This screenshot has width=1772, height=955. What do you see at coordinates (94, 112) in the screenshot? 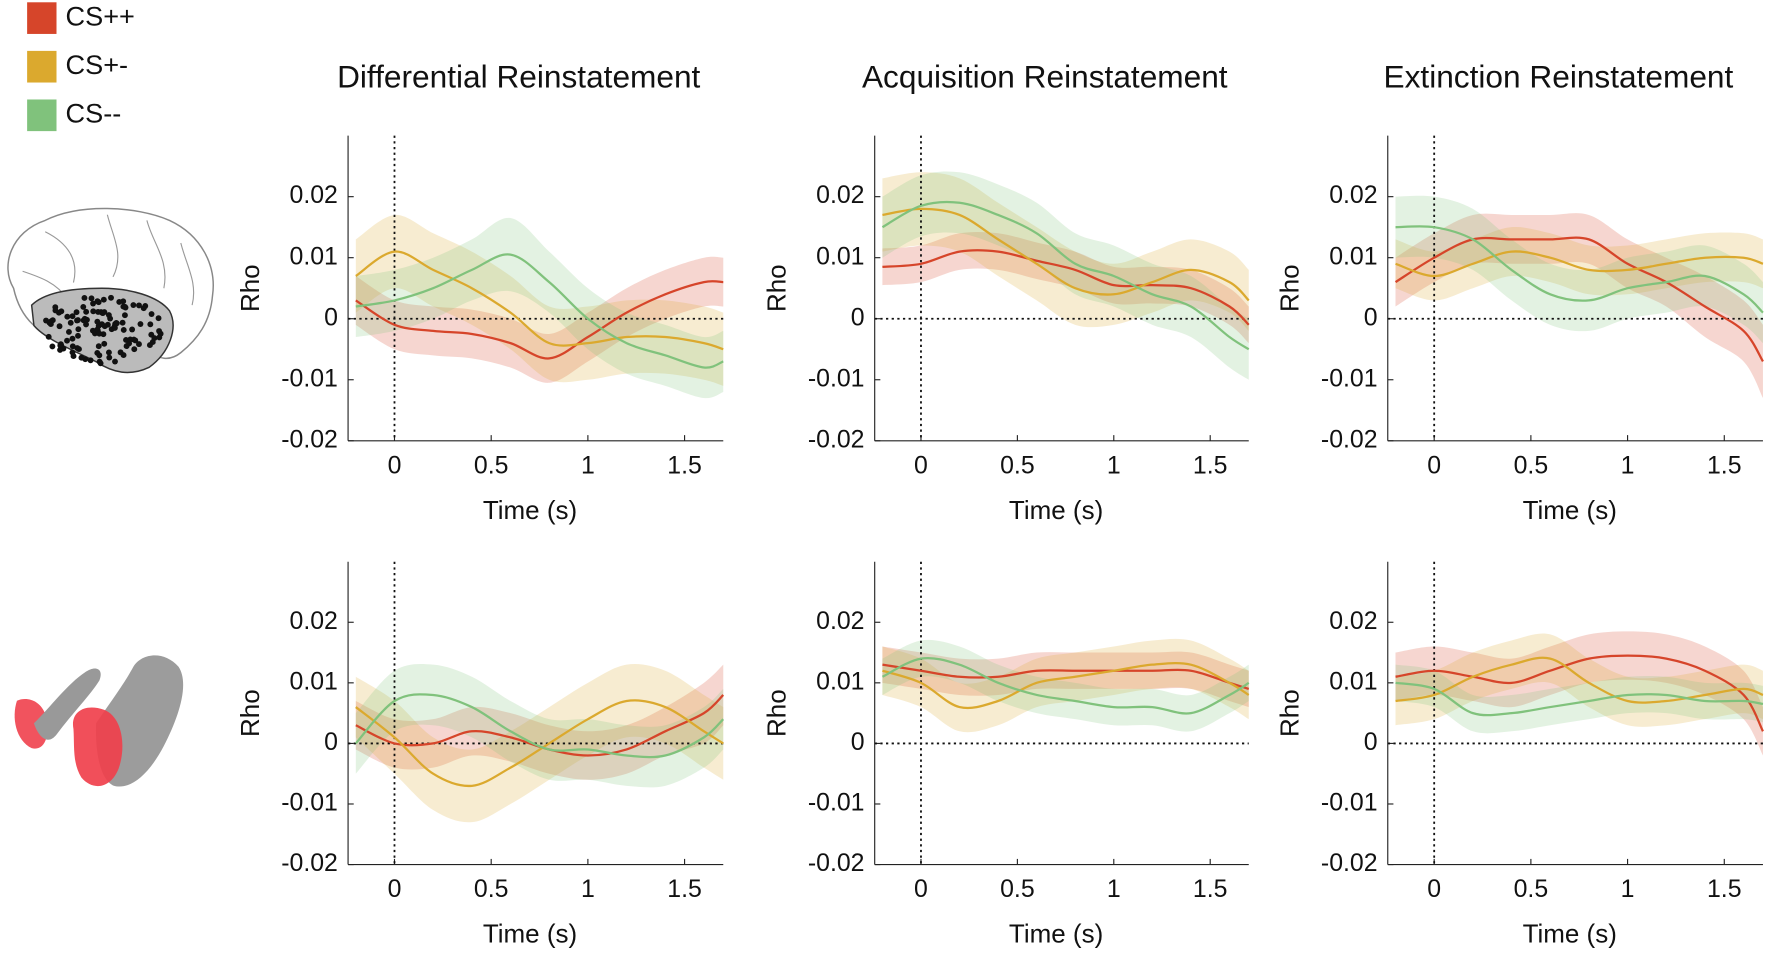
I see `legend-label: CS--` at bounding box center [94, 112].